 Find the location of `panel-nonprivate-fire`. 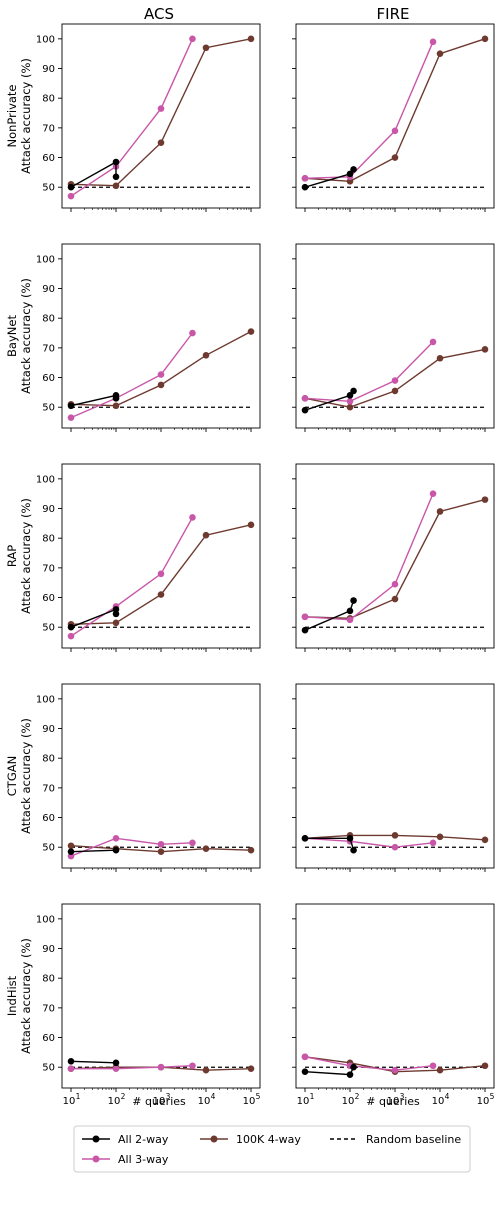

panel-nonprivate-fire is located at coordinates (393, 117).